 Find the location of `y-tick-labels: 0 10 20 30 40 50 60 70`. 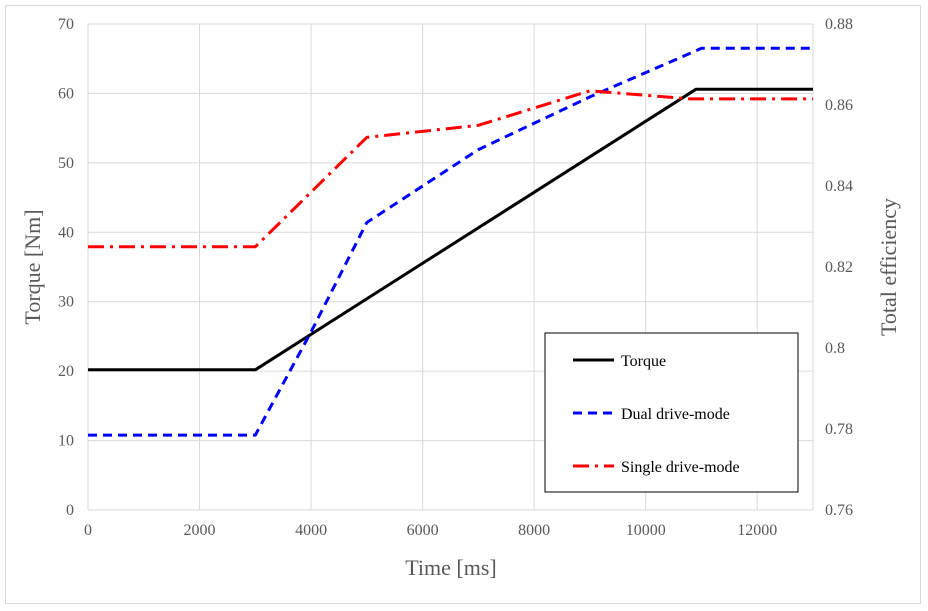

y-tick-labels: 0 10 20 30 40 50 60 70 is located at coordinates (66, 267).